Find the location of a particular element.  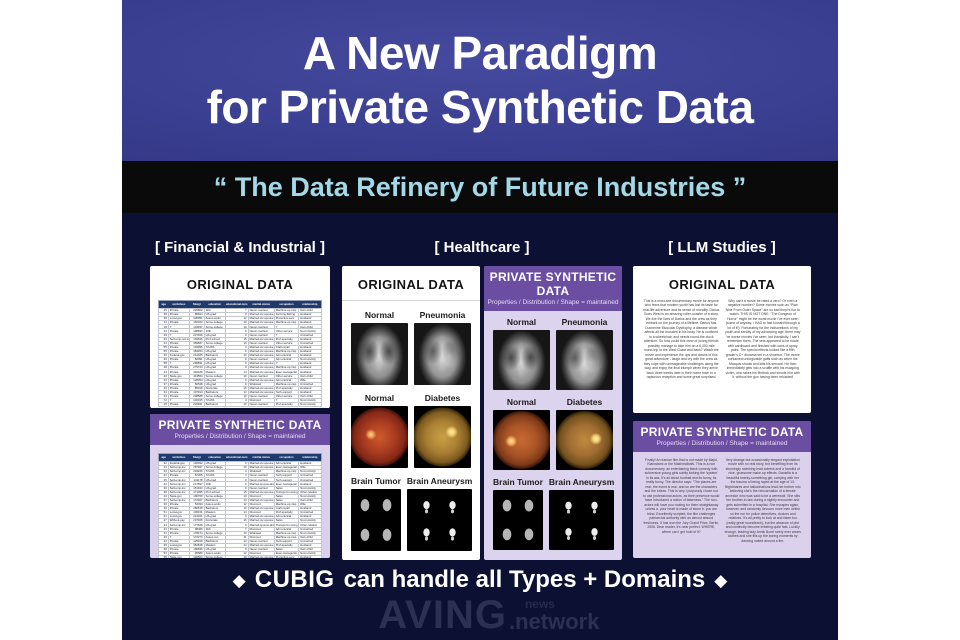

column-label-healthcare: [ Healthcare ] is located at coordinates (482, 247).